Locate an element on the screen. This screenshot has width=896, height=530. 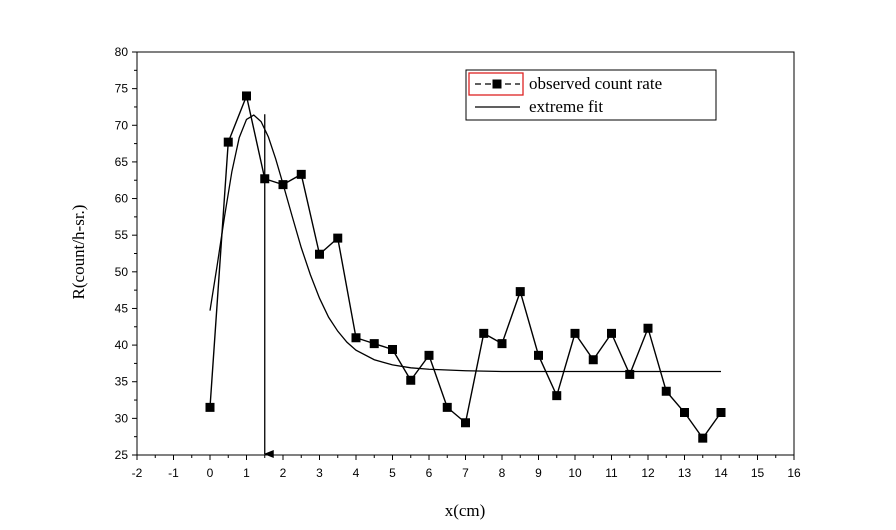
x-tick-label: 14 is located at coordinates (721, 473).